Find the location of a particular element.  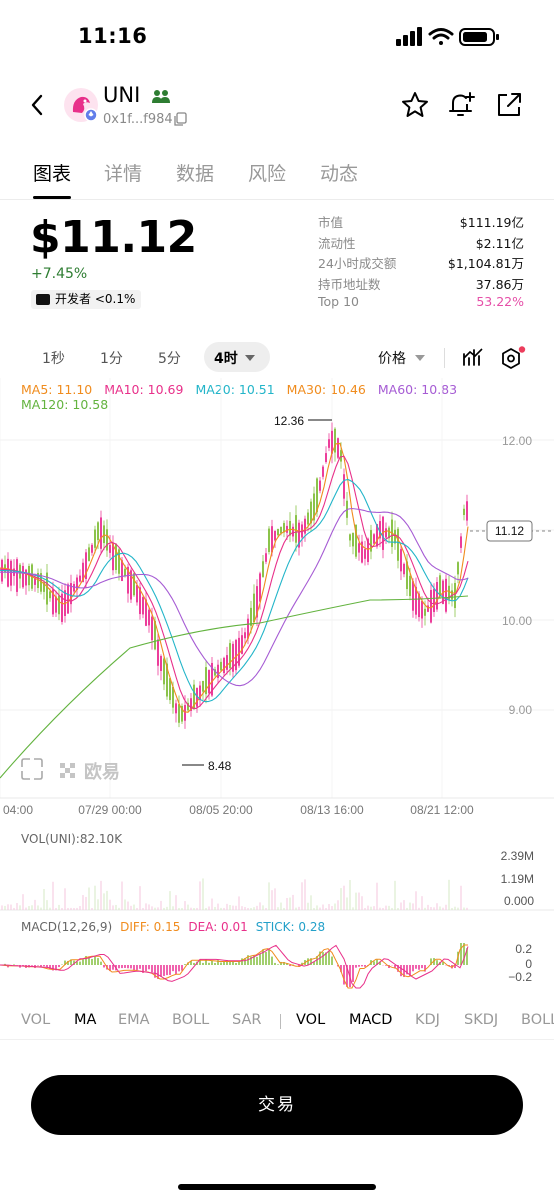

x-tick-4: 08/21 12:00 is located at coordinates (442, 810).